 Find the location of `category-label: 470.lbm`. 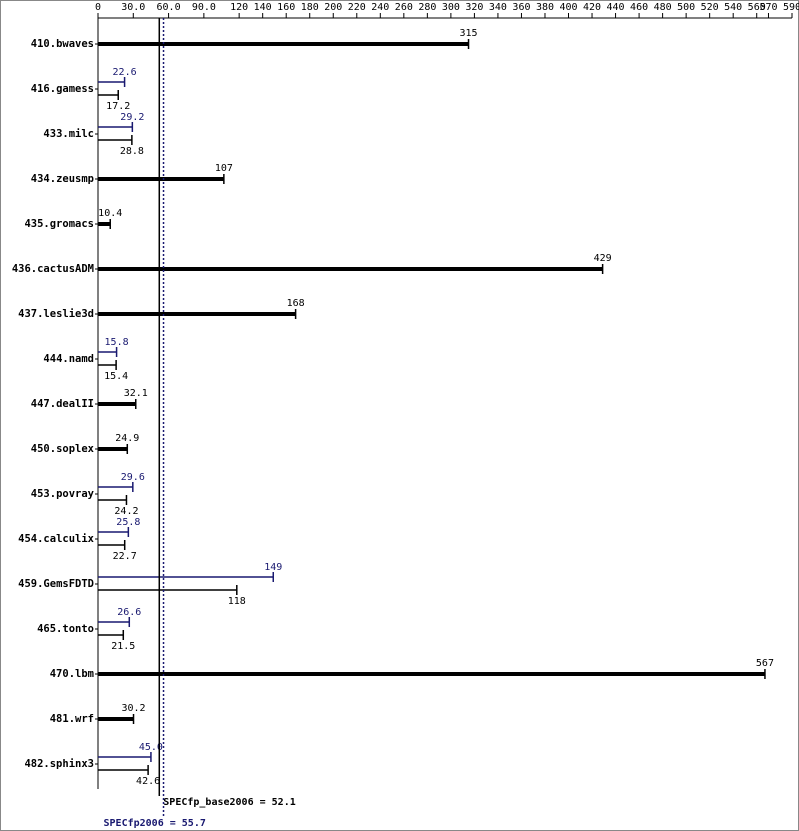

category-label: 470.lbm is located at coordinates (72, 674).